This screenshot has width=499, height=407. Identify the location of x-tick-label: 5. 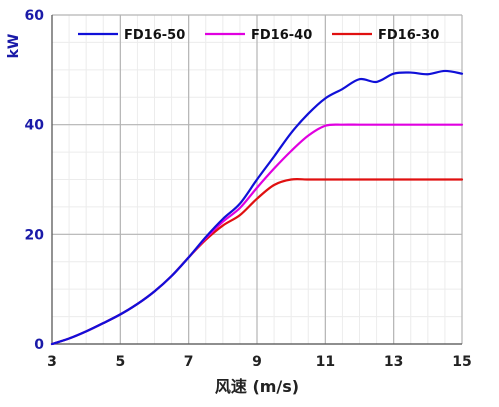
(120, 362).